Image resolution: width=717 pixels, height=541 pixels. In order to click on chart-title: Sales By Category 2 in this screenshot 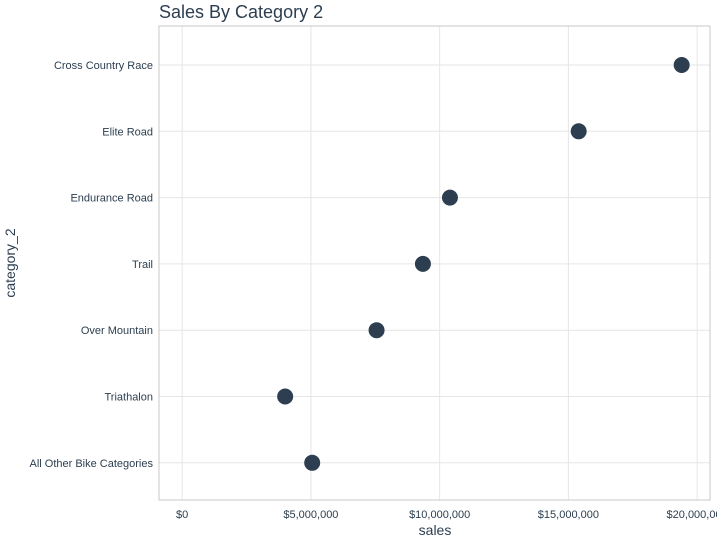, I will do `click(241, 12)`.